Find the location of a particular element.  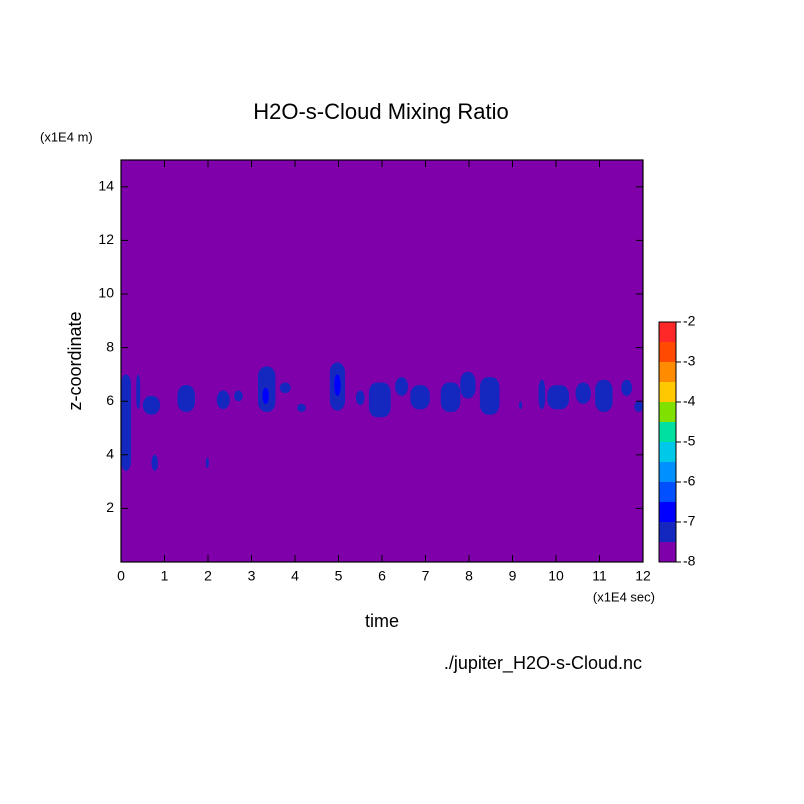

x-tick-label: 5 is located at coordinates (339, 576).